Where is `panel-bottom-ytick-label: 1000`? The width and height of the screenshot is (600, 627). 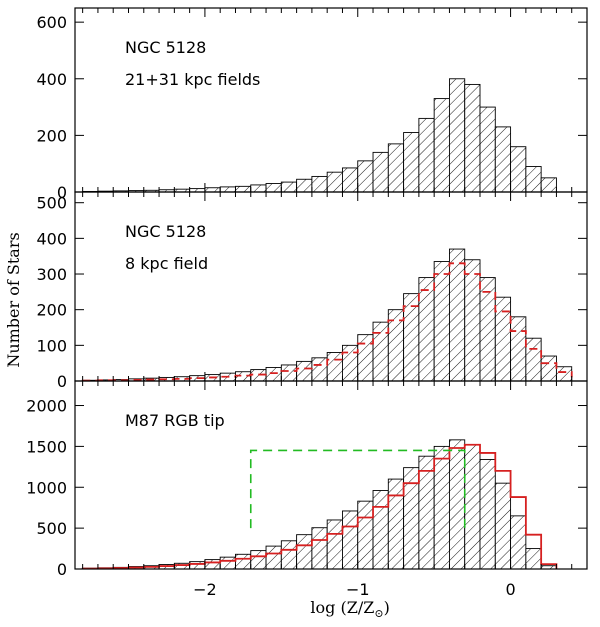 panel-bottom-ytick-label: 1000 is located at coordinates (46, 487).